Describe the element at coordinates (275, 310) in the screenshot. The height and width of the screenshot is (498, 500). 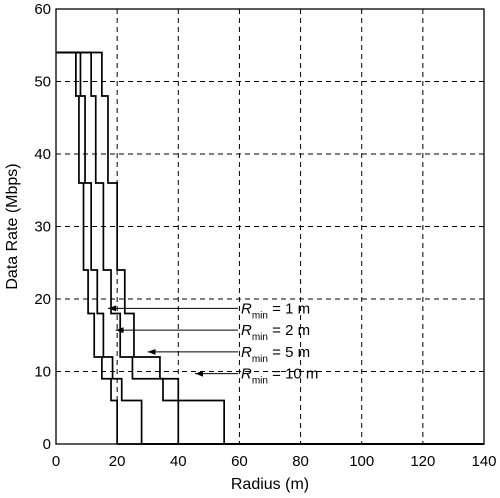
I see `annotation-label-1: Rmin = 1 m` at that location.